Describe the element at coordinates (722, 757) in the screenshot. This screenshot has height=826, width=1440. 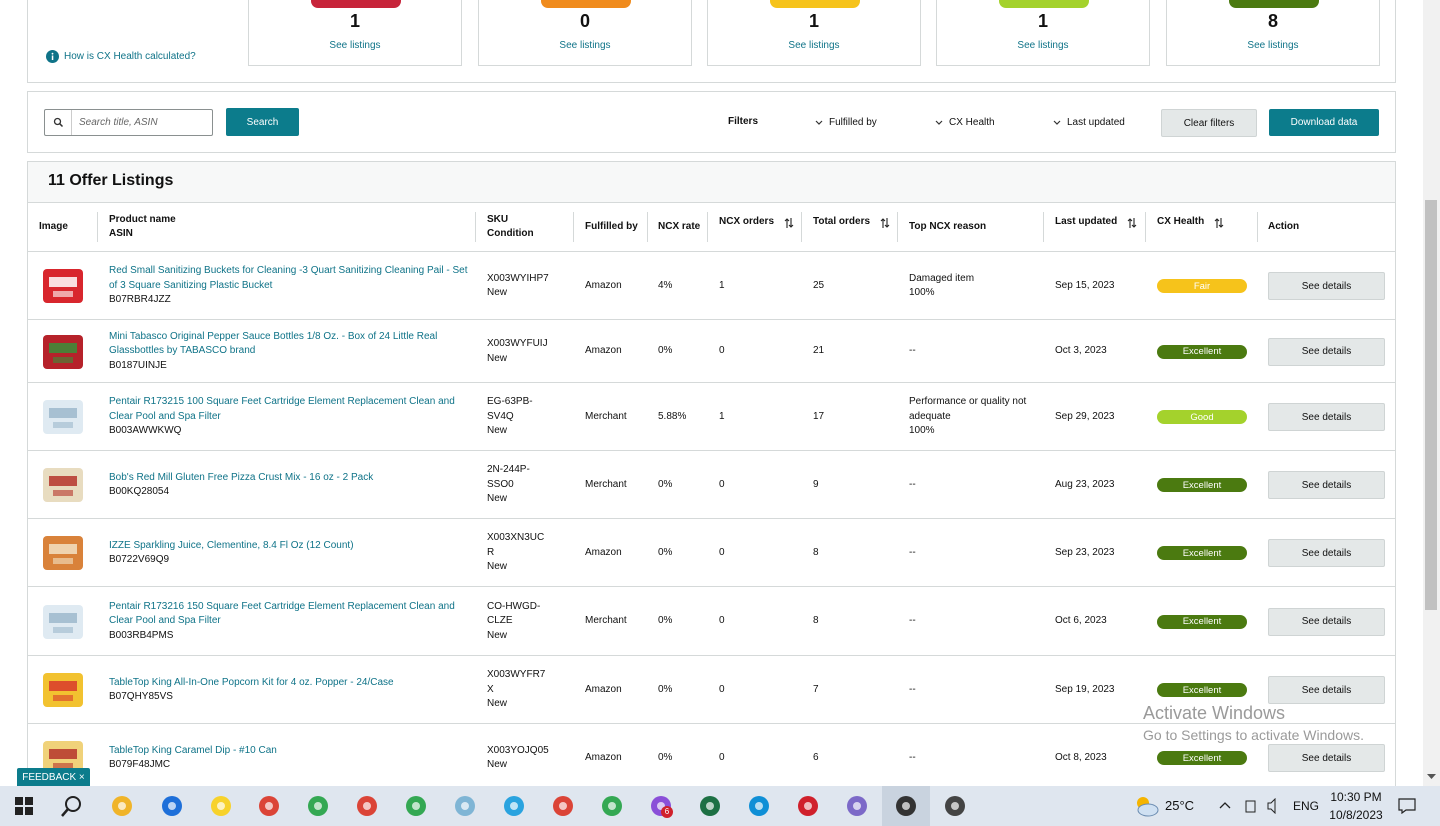
I see `ncx-orders: 0` at that location.